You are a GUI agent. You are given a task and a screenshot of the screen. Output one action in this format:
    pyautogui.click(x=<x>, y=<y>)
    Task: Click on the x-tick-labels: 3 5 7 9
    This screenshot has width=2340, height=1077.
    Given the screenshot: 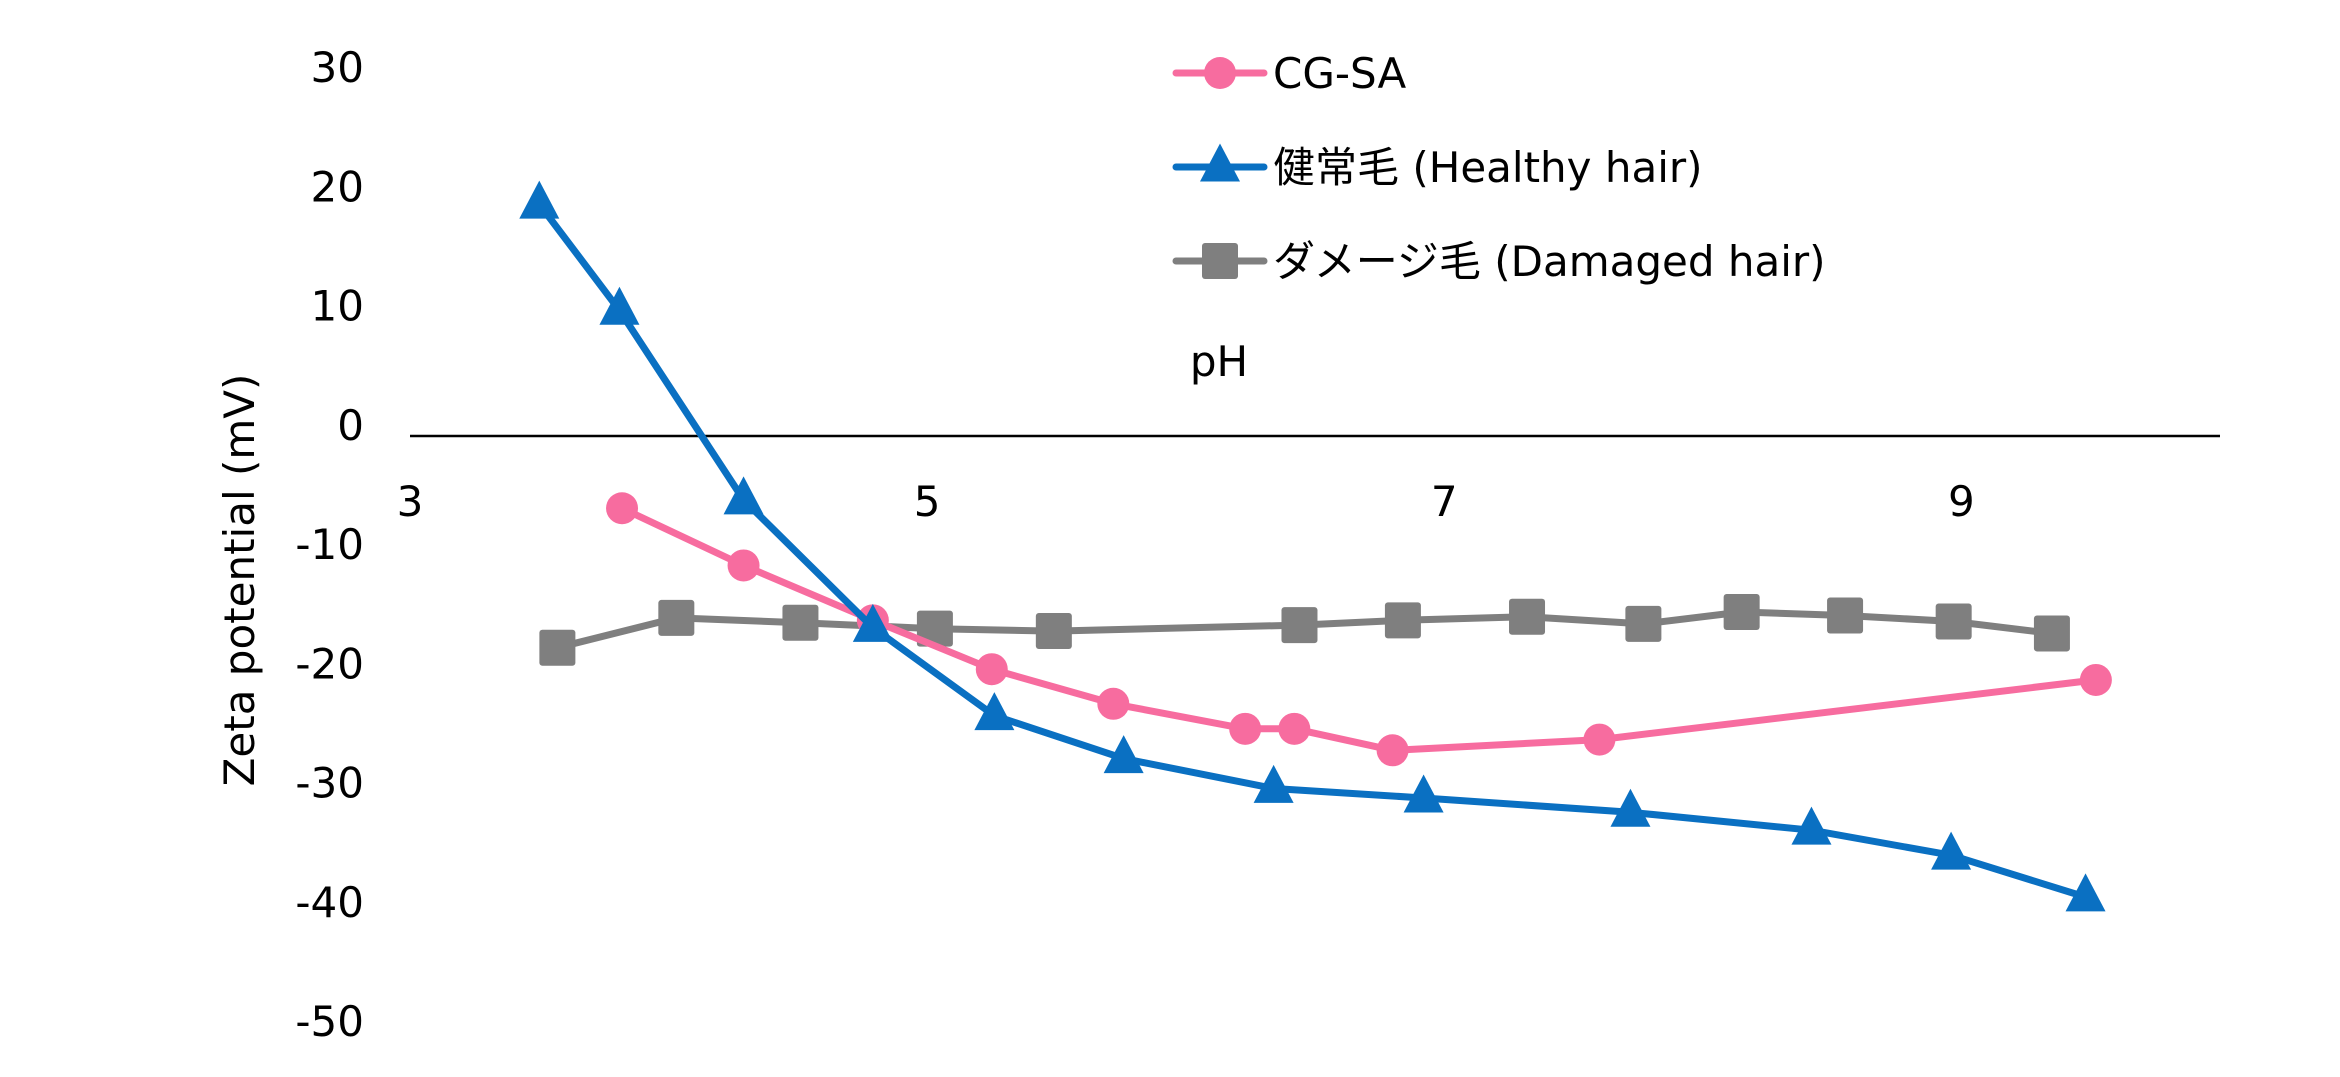 What is the action you would take?
    pyautogui.click(x=1186, y=501)
    